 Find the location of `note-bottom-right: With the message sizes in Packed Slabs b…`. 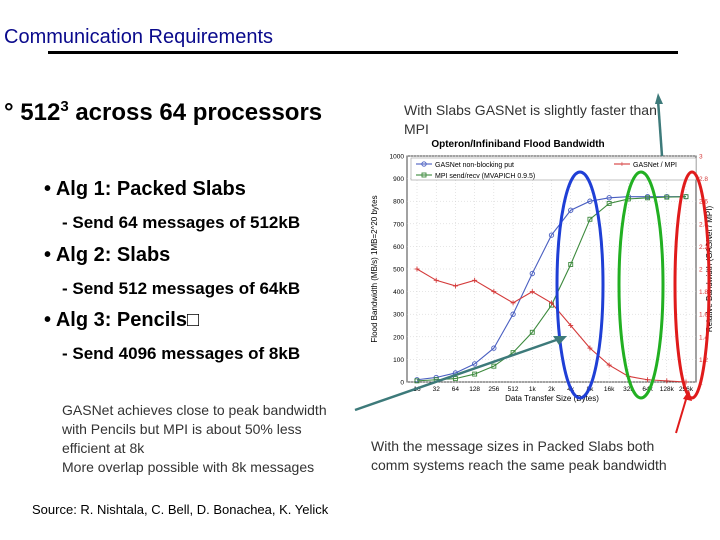

note-bottom-right: With the message sizes in Packed Slabs b… is located at coordinates (519, 456).